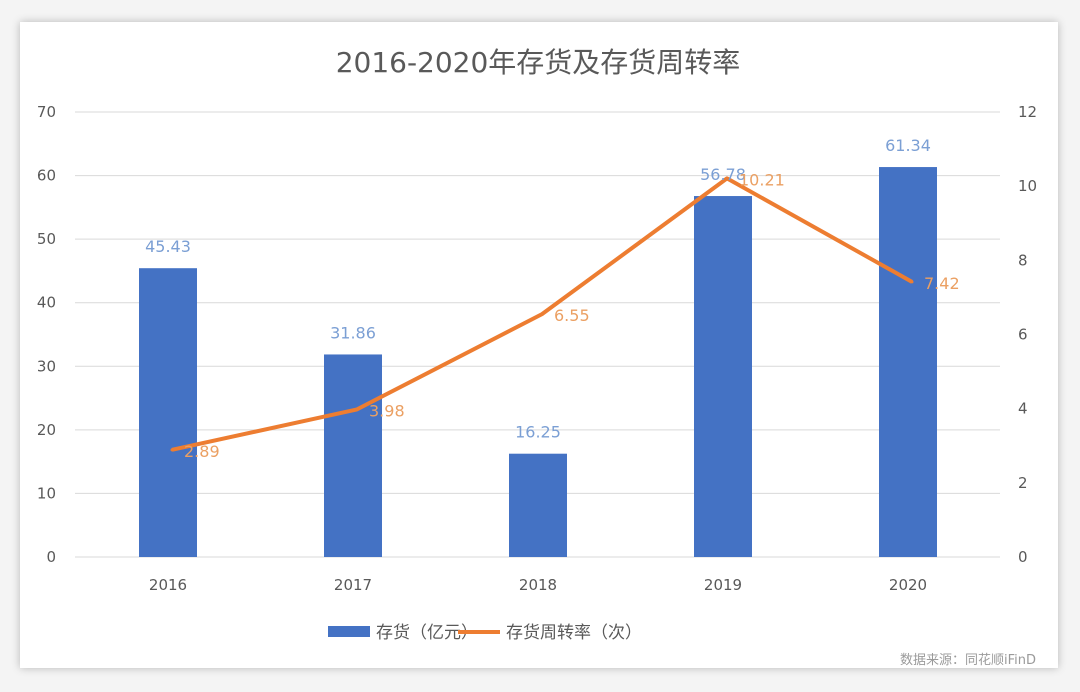  Describe the element at coordinates (538, 432) in the screenshot. I see `bar-data-label: 16.25` at that location.